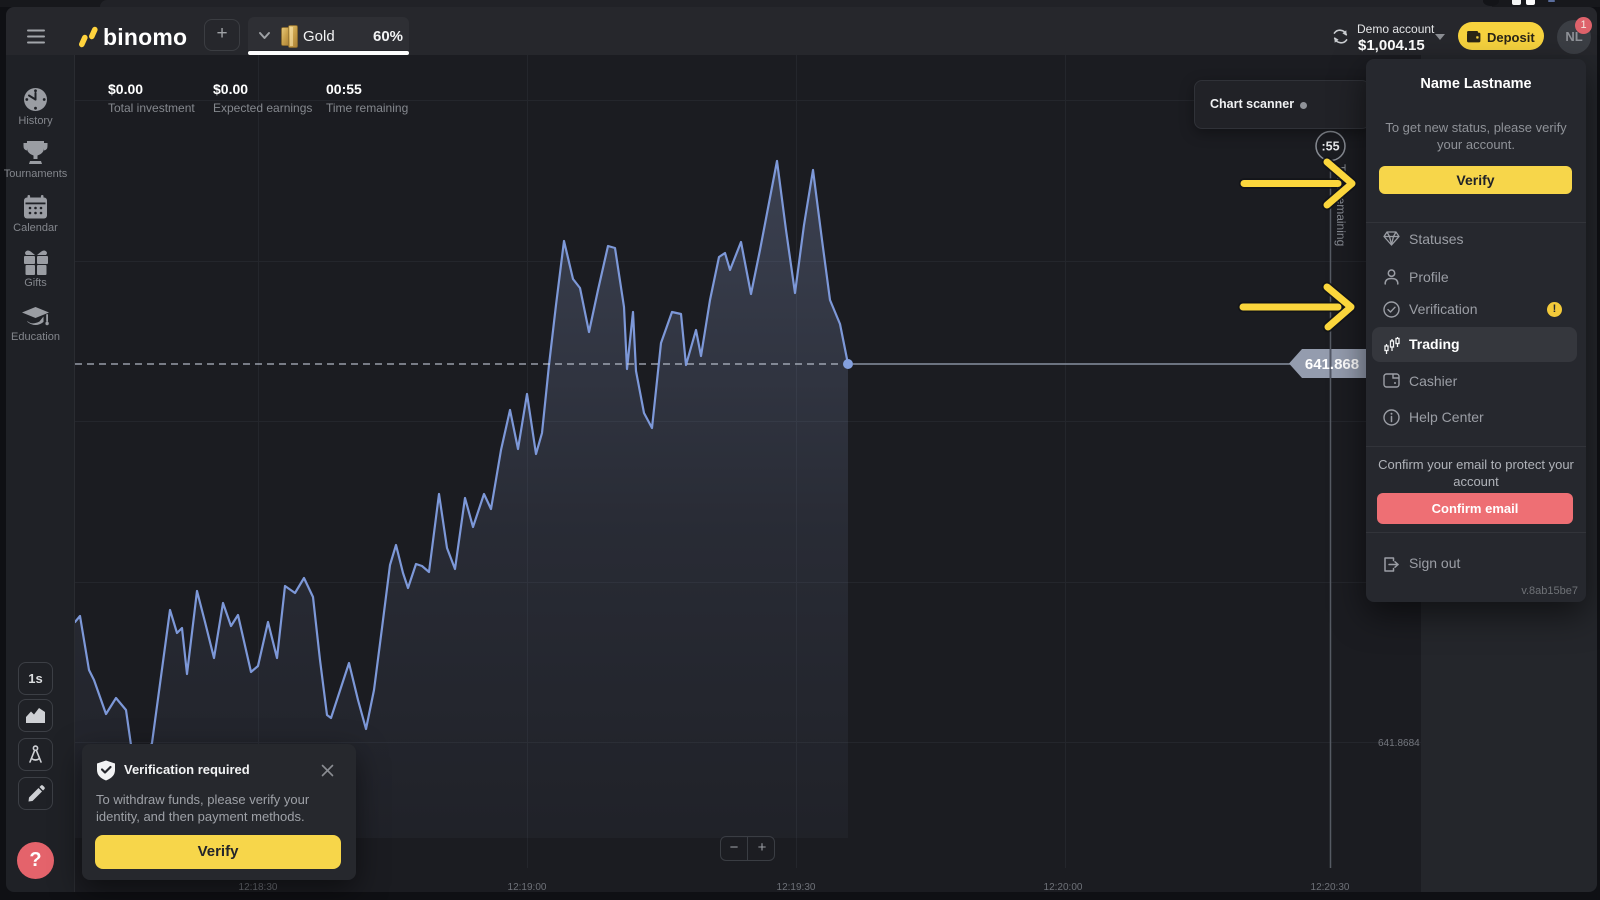 The height and width of the screenshot is (900, 1600). Describe the element at coordinates (1332, 364) in the screenshot. I see `svg-text: 641.868` at that location.